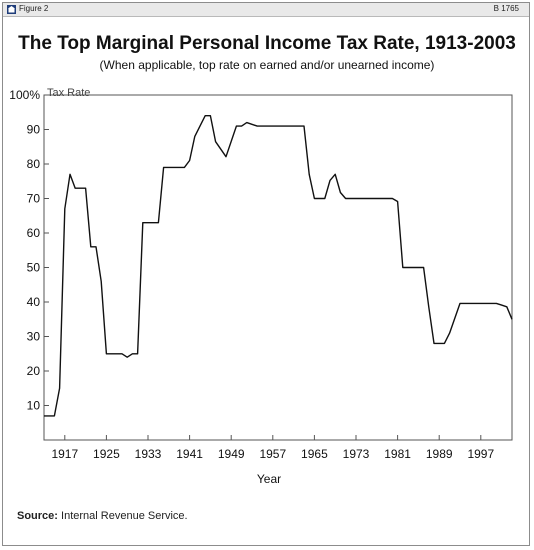 The width and height of the screenshot is (534, 550). I want to click on x-tick-label: 1941, so click(189, 454).